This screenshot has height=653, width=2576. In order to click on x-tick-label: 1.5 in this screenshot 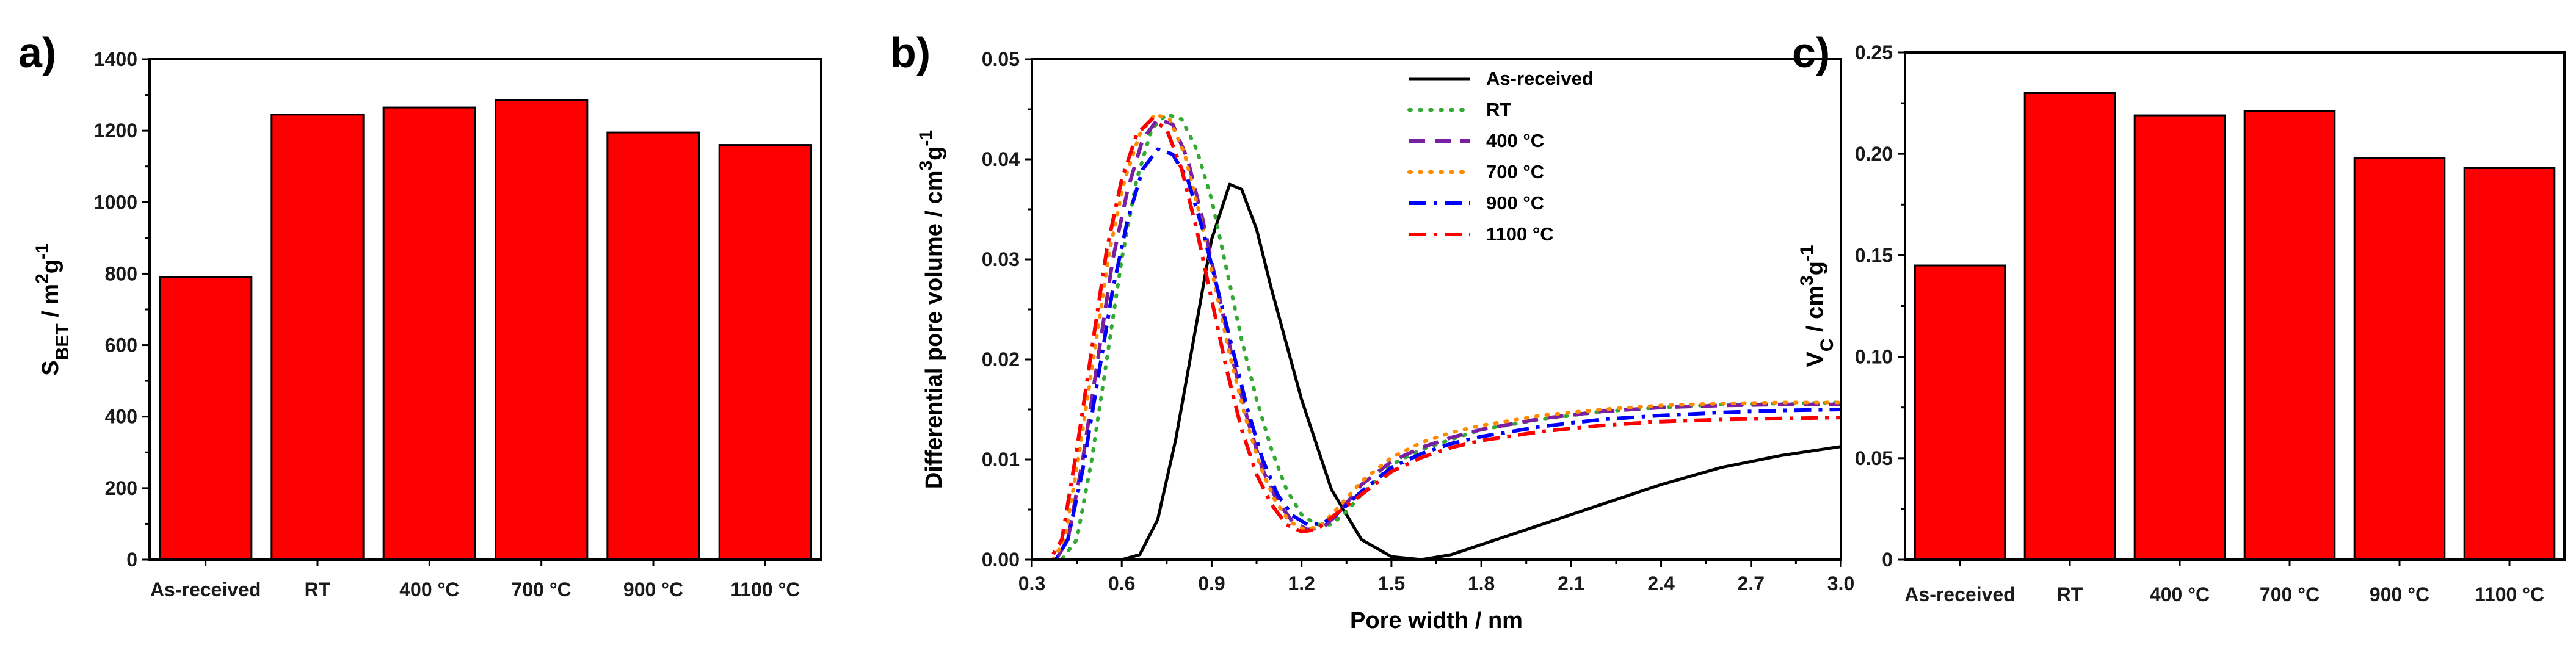, I will do `click(1391, 583)`.